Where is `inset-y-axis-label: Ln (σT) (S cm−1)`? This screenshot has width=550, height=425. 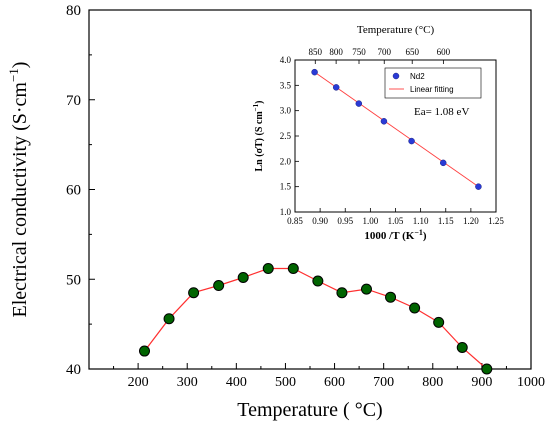 inset-y-axis-label: Ln (σT) (S cm−1) is located at coordinates (258, 135).